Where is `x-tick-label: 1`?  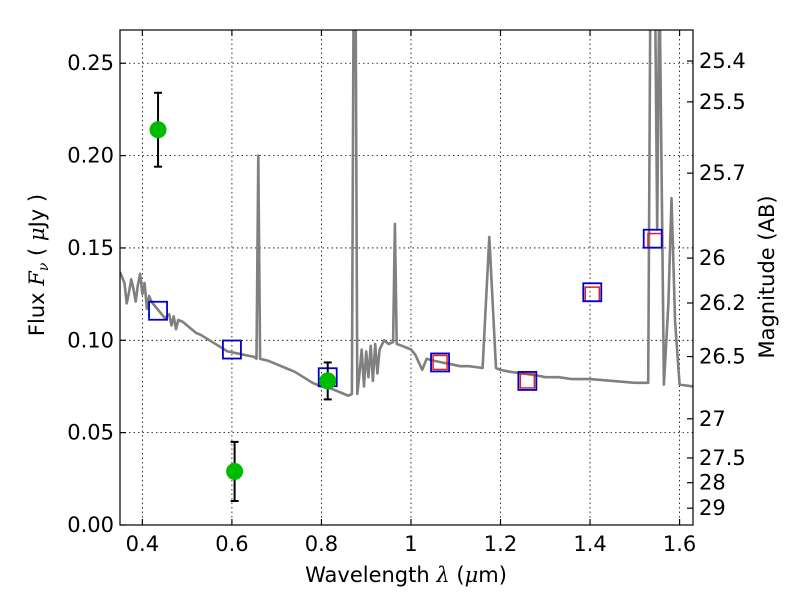 x-tick-label: 1 is located at coordinates (410, 544).